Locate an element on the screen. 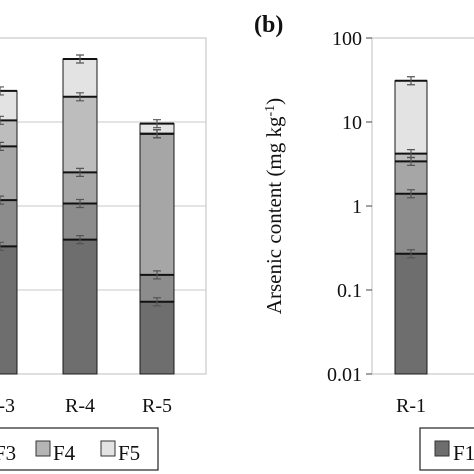 This screenshot has width=474, height=474. panel-b-y-ticks: 100 10 1 0.1 0.01 is located at coordinates (349, 207).